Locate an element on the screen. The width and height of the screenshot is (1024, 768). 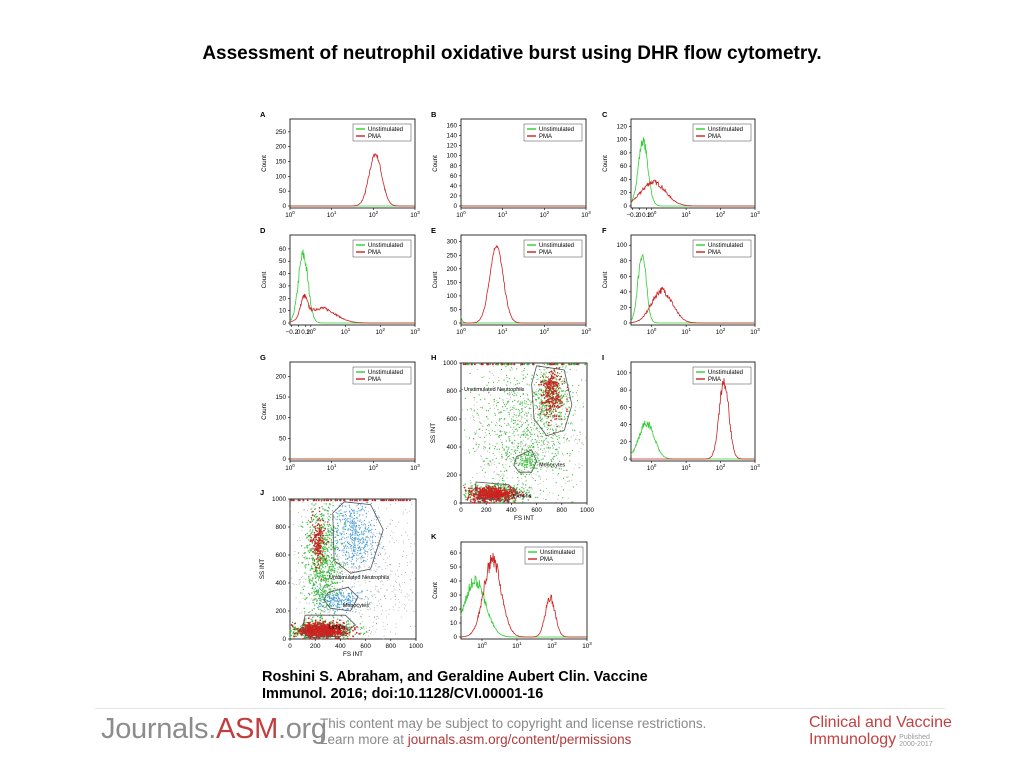
y-tick-label: 800 is located at coordinates (451, 391).